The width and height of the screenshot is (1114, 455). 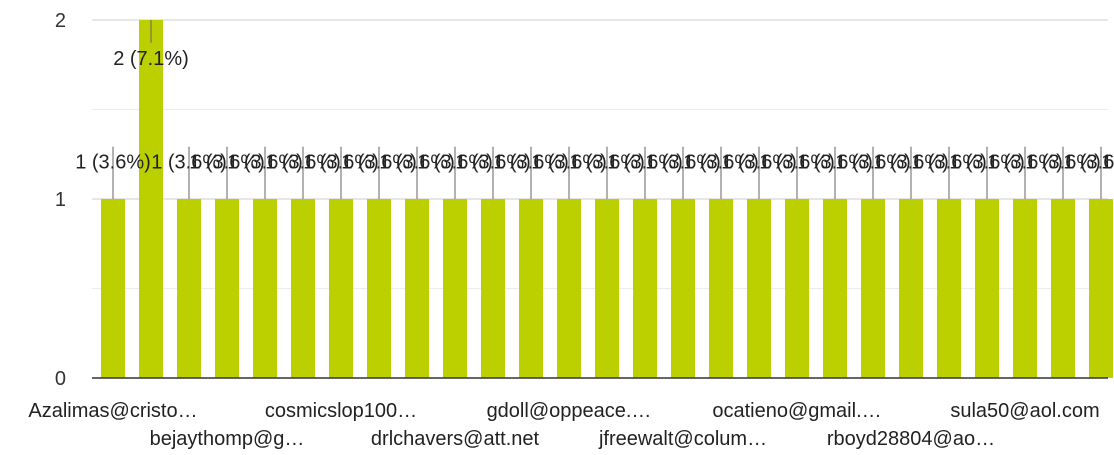 I want to click on y-tick-label: 2, so click(x=60, y=21).